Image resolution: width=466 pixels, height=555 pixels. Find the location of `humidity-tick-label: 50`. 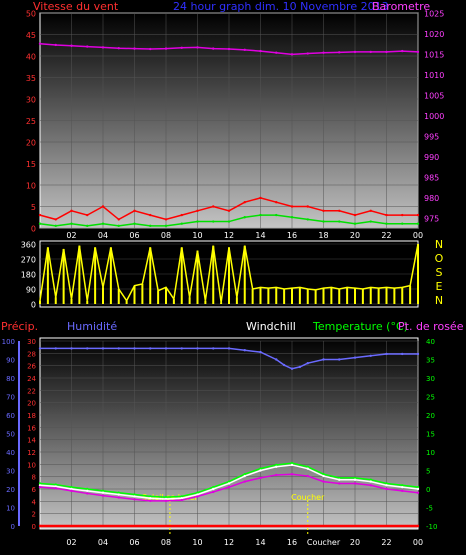

humidity-tick-label: 50 is located at coordinates (10, 435).